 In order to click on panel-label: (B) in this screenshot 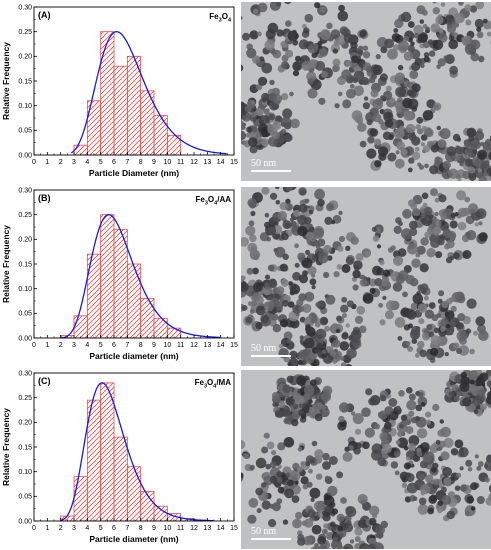, I will do `click(44, 198)`.